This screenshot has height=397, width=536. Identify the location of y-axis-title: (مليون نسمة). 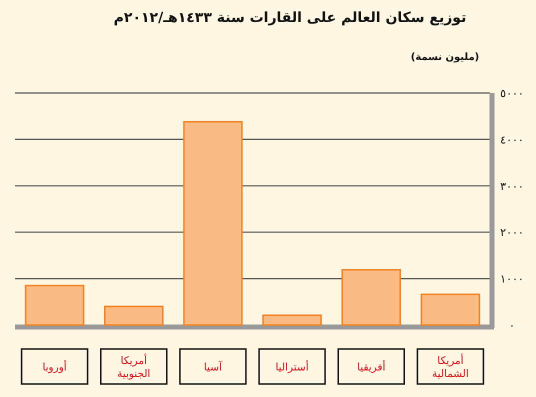
(445, 57).